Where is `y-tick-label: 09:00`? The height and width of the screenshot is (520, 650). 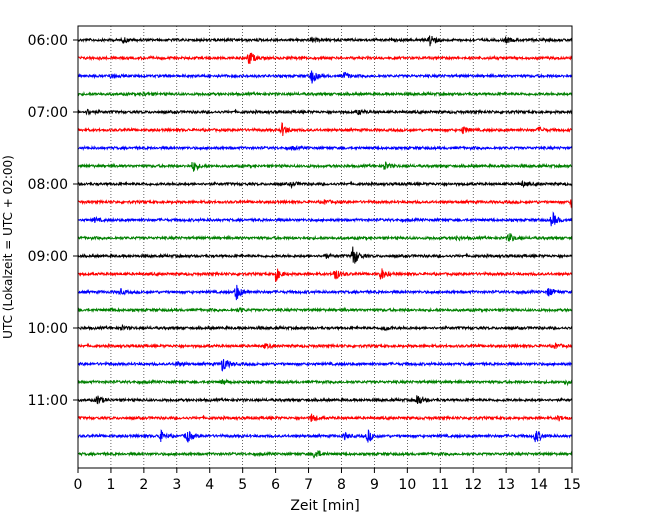 y-tick-label: 09:00 is located at coordinates (48, 257).